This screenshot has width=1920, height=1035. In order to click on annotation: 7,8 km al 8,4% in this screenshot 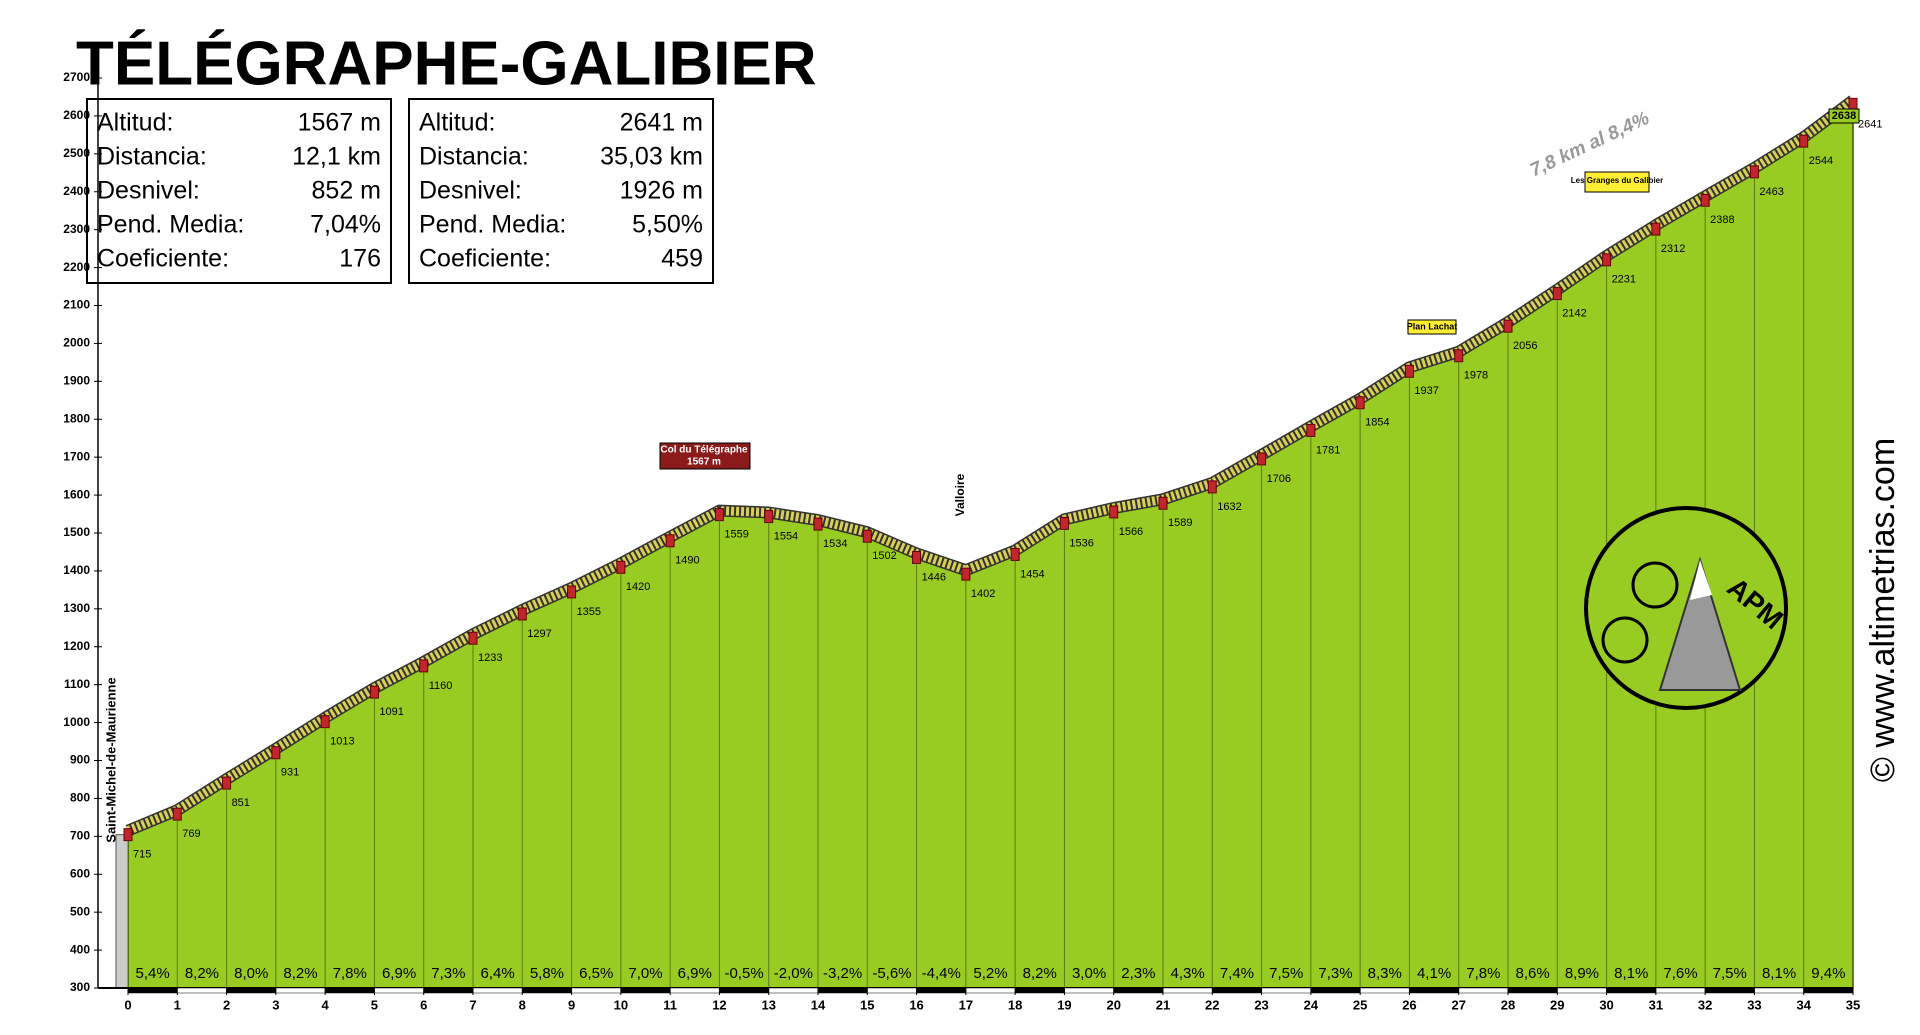, I will do `click(1590, 145)`.